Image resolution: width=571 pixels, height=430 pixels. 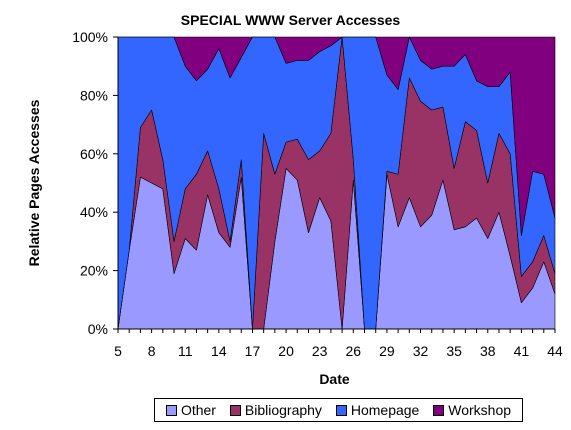 What do you see at coordinates (338, 351) in the screenshot?
I see `x-tick-labels: 5 8 11 14 17 20 23 26 29 32 35 38 41 44` at bounding box center [338, 351].